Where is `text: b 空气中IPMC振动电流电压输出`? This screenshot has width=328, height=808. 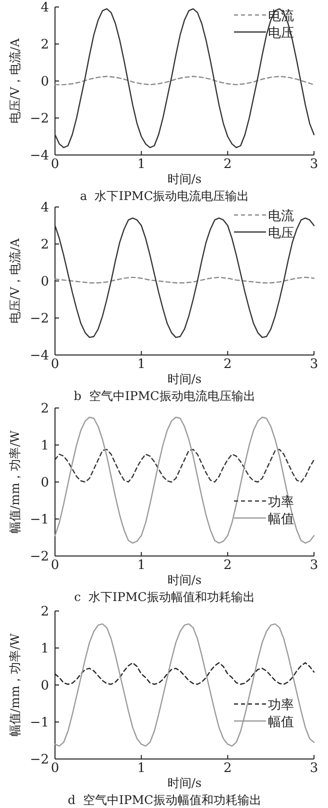 text: b 空气中IPMC振动电流电压输出 is located at coordinates (165, 396).